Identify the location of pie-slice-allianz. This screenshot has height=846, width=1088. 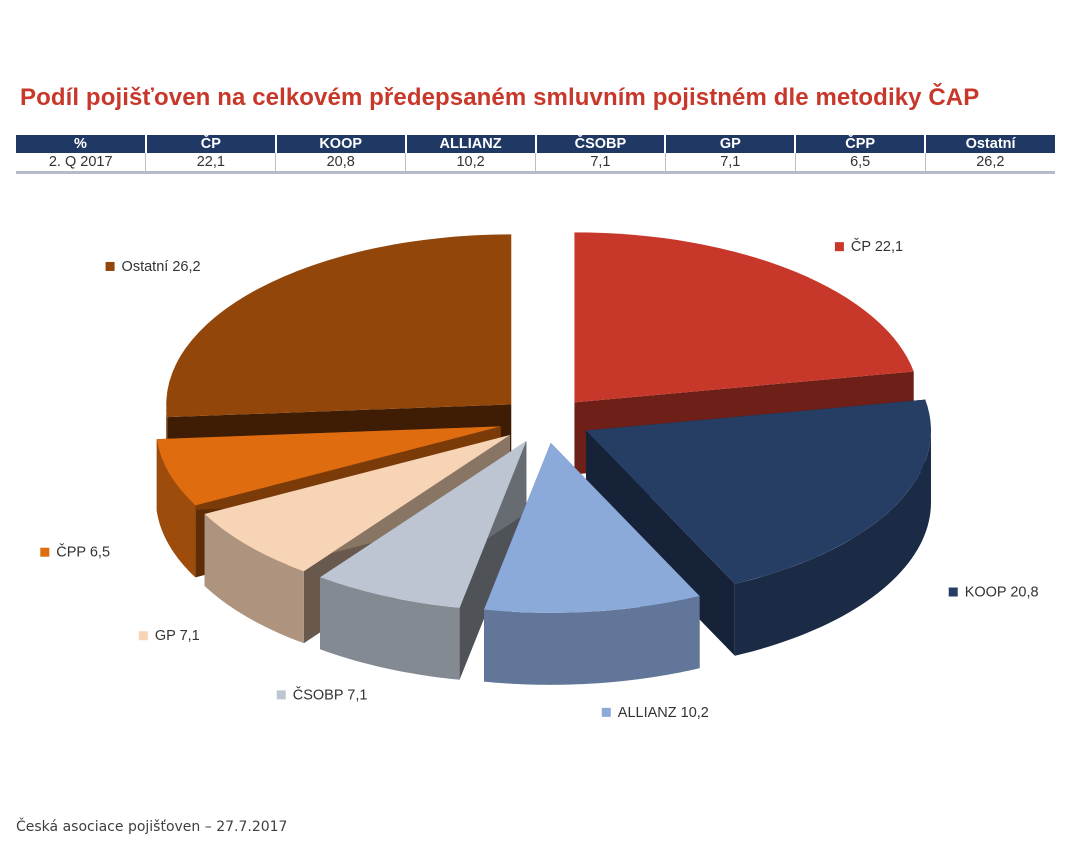
(591, 563).